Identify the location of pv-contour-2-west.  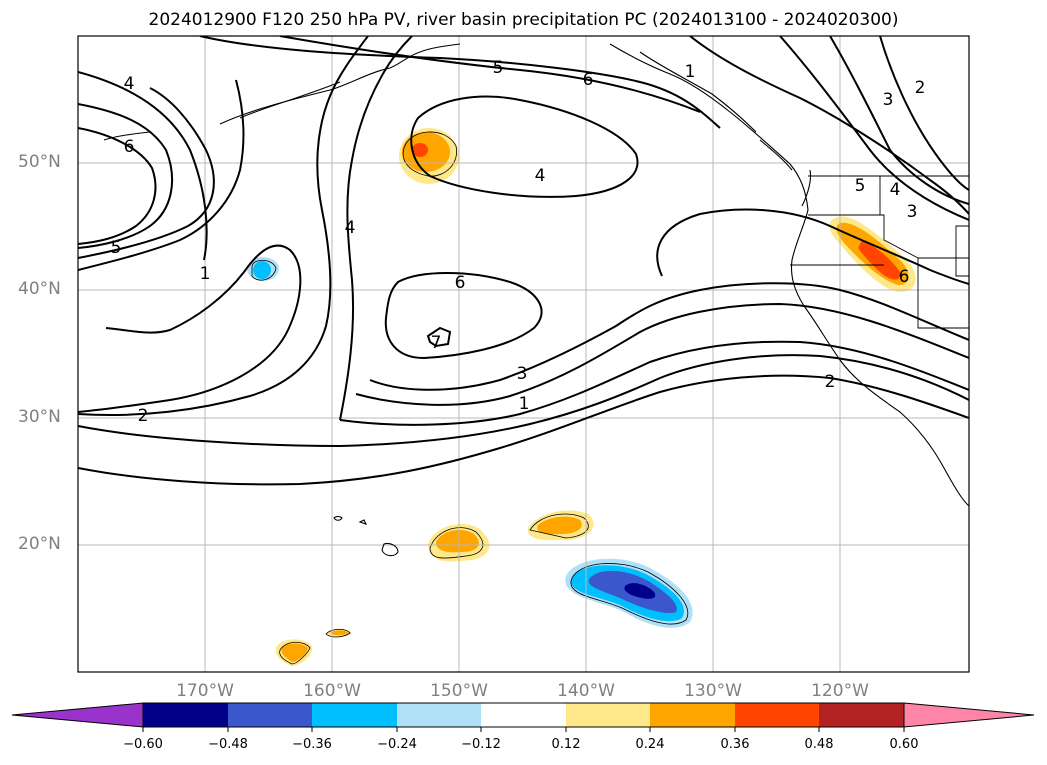
(223, 226).